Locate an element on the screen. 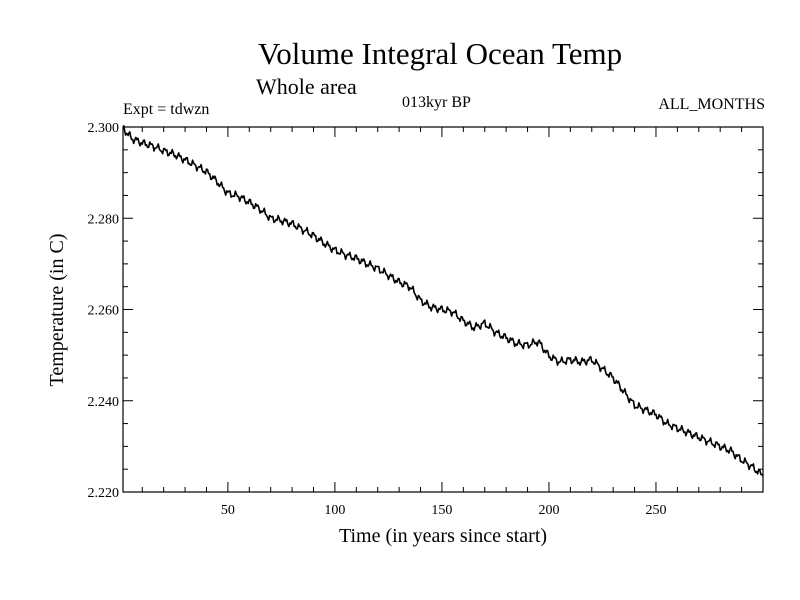 This screenshot has width=800, height=600. months-label: ALL_MONTHS is located at coordinates (711, 104).